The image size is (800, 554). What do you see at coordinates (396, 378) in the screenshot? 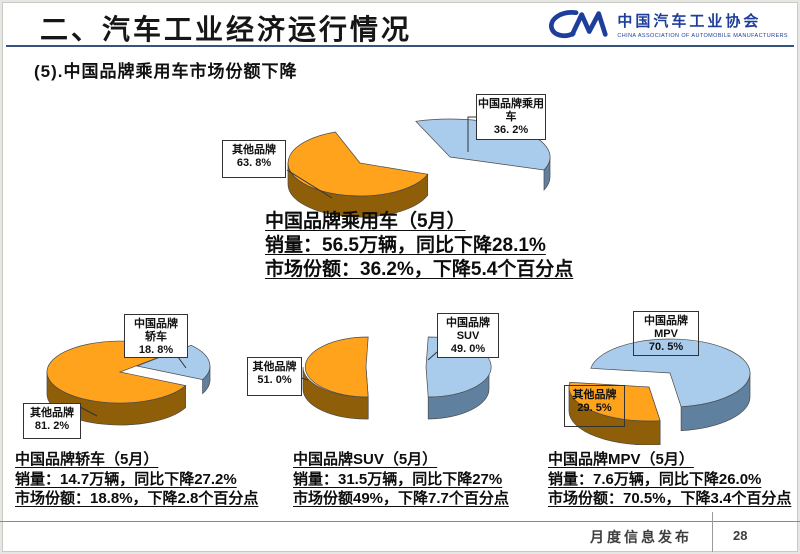
I see `pie-chart-suv` at bounding box center [396, 378].